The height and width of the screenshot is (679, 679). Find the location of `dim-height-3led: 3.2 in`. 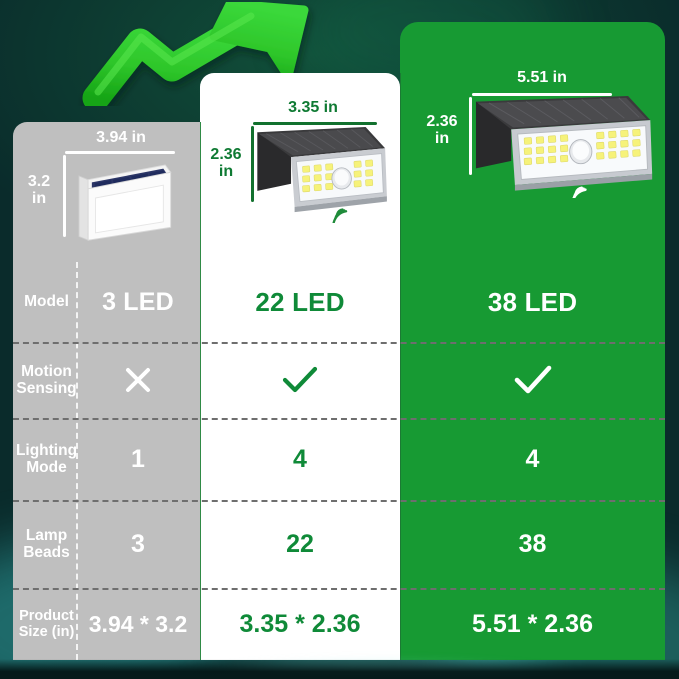

dim-height-3led: 3.2 in is located at coordinates (39, 190).